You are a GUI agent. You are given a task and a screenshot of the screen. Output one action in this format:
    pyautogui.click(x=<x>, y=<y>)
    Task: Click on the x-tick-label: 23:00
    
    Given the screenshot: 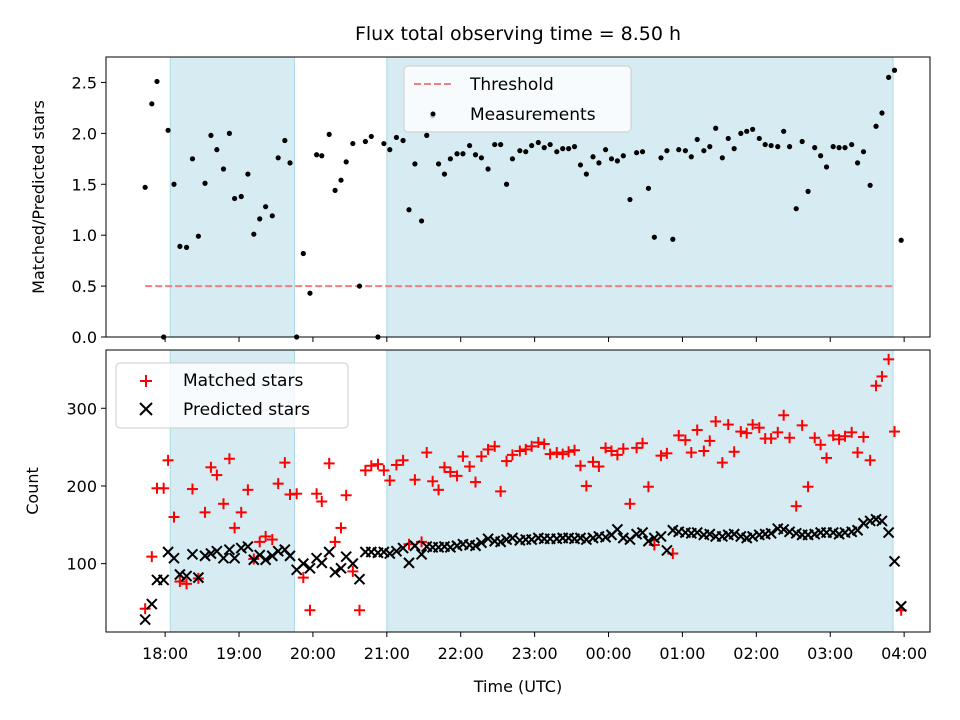 What is the action you would take?
    pyautogui.click(x=535, y=653)
    